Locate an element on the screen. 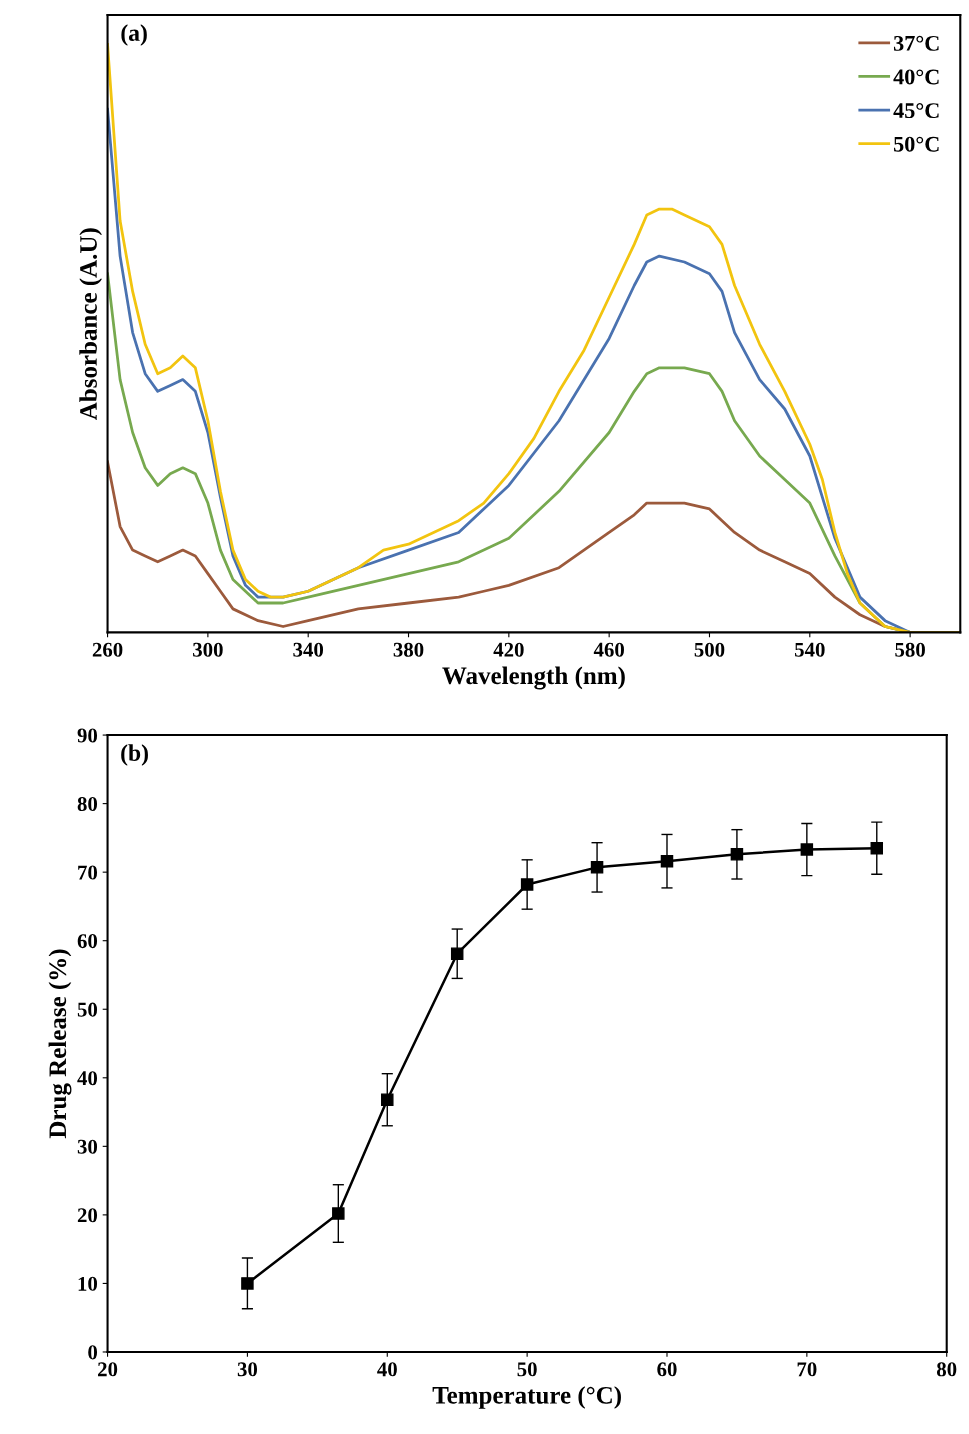 The height and width of the screenshot is (1434, 969). x-tick-label: 580 is located at coordinates (910, 649).